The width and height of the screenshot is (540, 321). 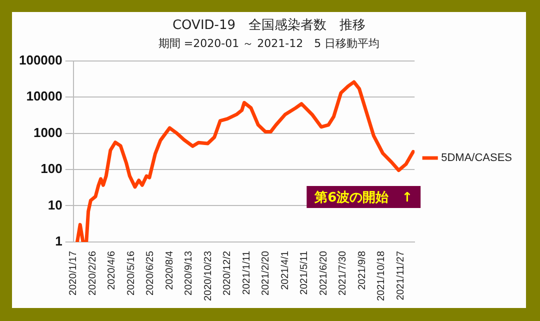 I want to click on x-tick-label: 2021/2/20, so click(x=266, y=273).